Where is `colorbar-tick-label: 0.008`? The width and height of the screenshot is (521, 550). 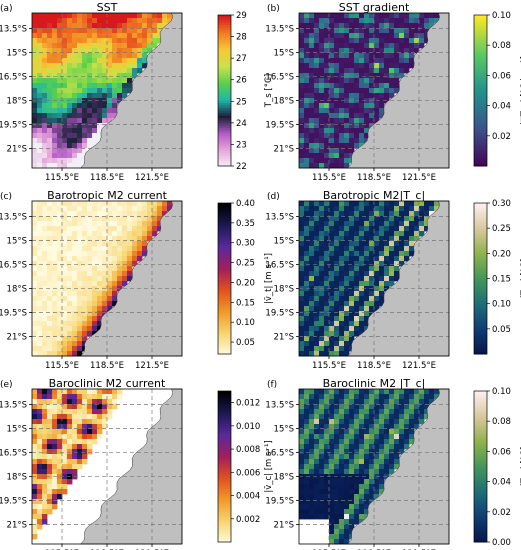
colorbar-tick-label: 0.008 is located at coordinates (248, 450).